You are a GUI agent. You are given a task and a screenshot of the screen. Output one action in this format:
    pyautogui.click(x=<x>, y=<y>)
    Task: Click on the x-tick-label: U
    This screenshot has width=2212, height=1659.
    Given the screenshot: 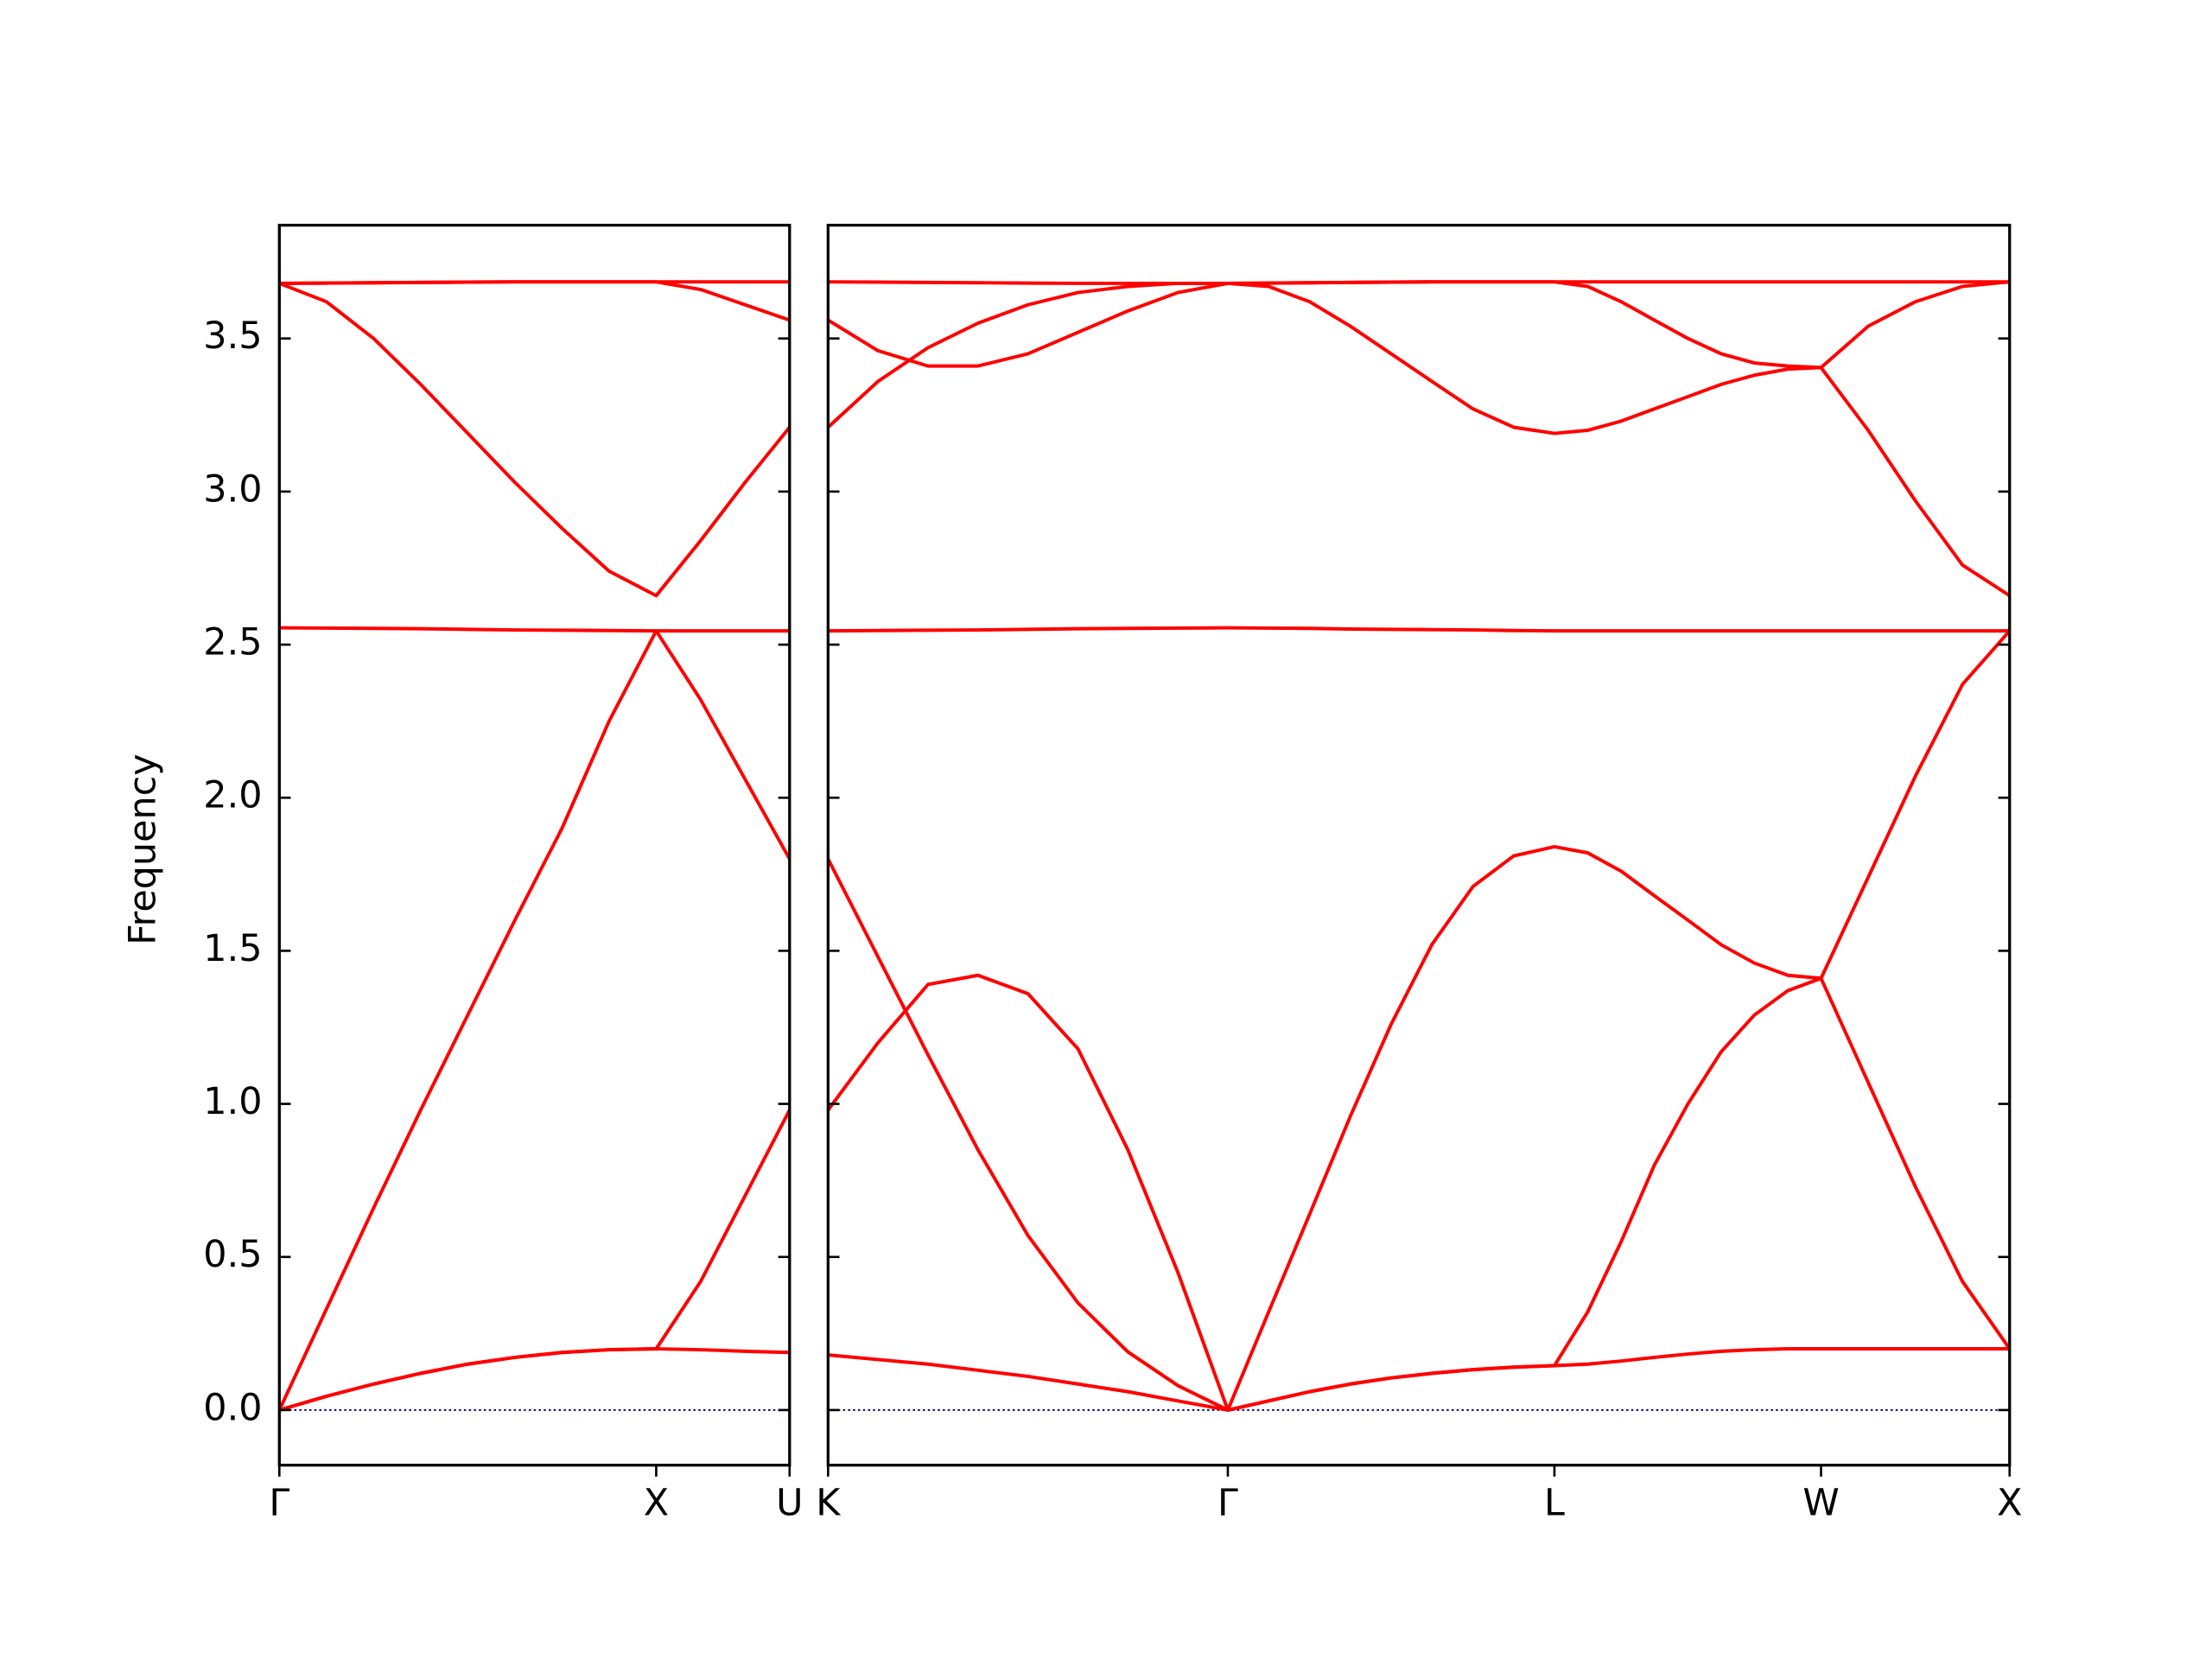 What is the action you would take?
    pyautogui.click(x=789, y=1502)
    